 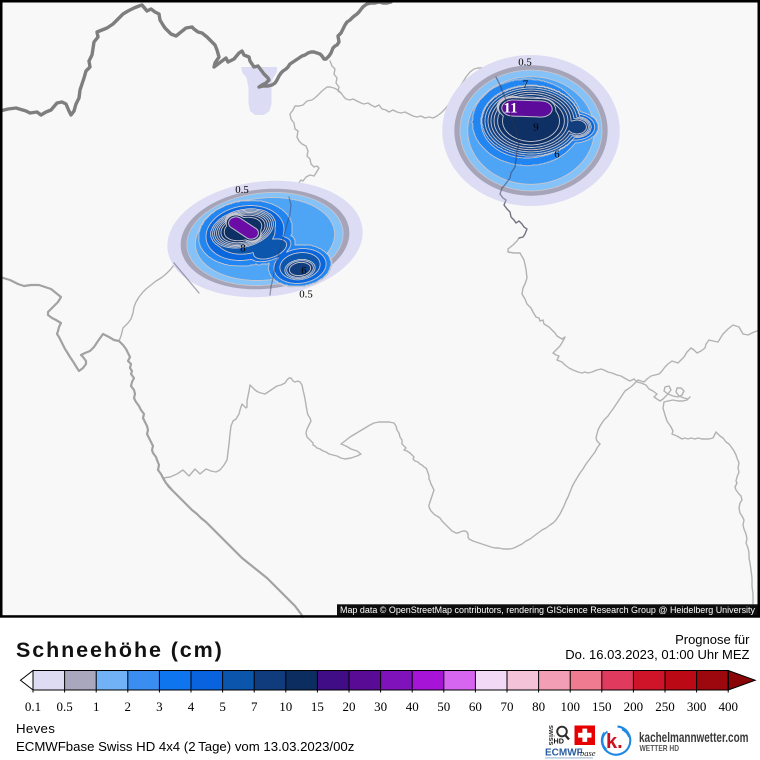 I want to click on svg-text: 0.1, so click(x=33, y=706).